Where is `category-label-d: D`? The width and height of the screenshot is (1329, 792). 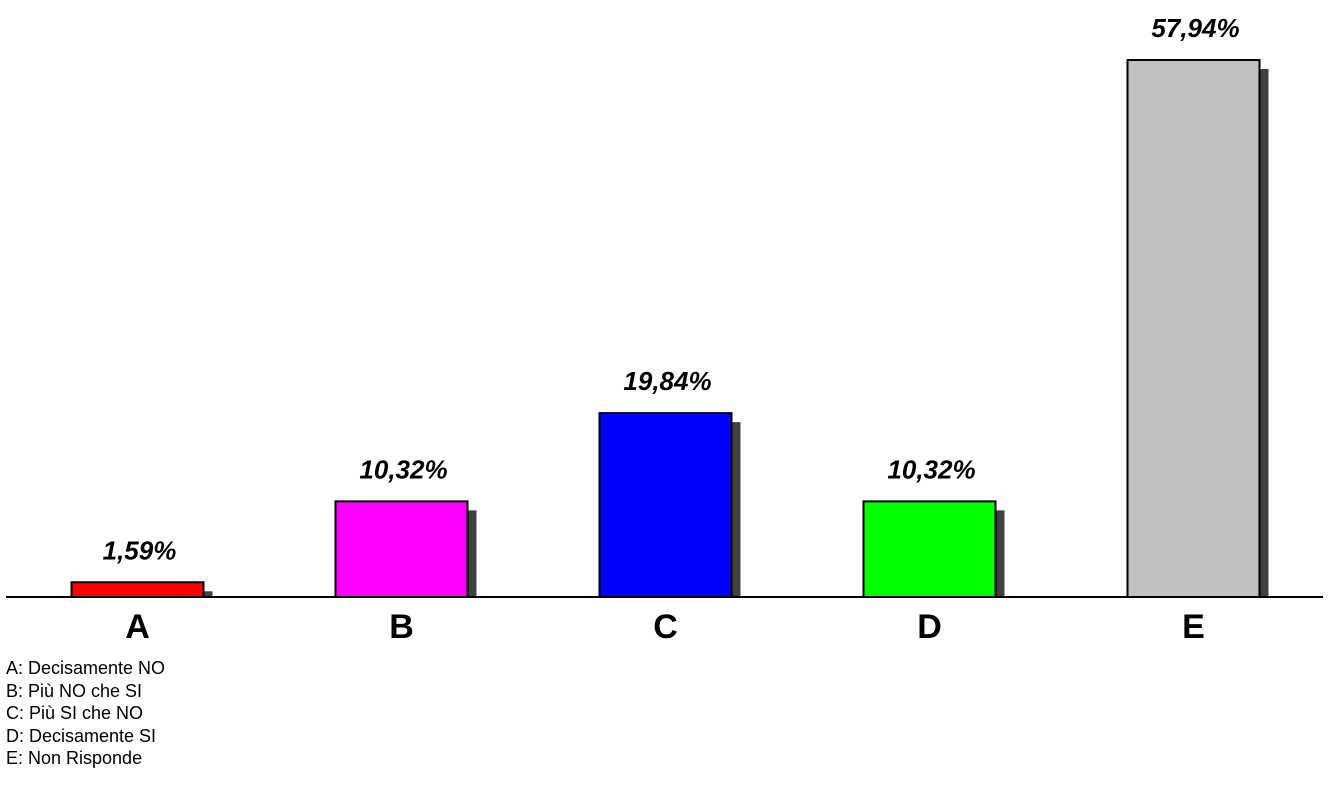
category-label-d: D is located at coordinates (929, 627).